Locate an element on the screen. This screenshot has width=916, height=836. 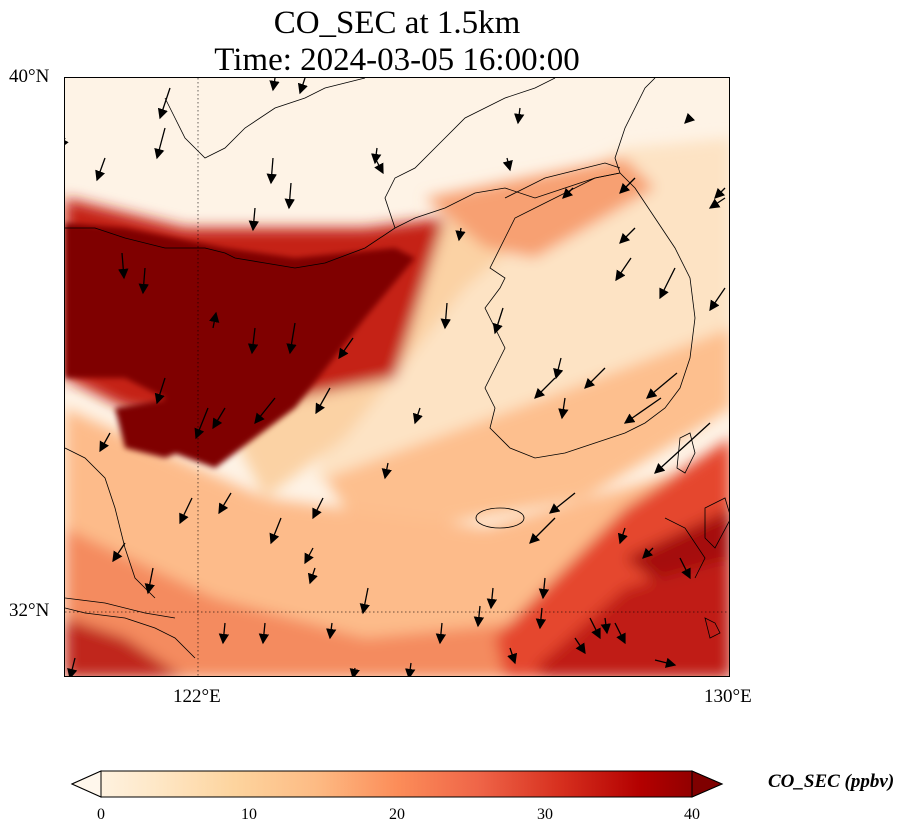
colorbar-tick-label: 20 is located at coordinates (397, 814).